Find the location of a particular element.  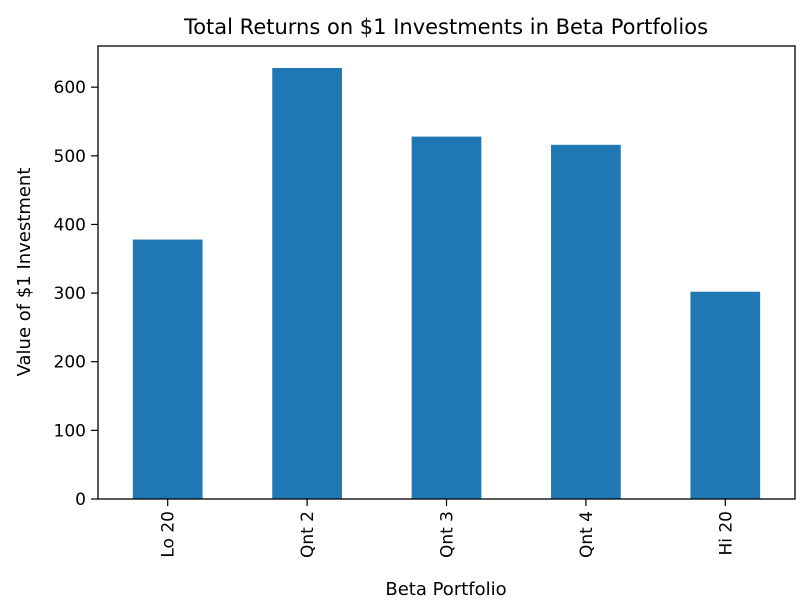

y-tick-label: 300 is located at coordinates (70, 294).